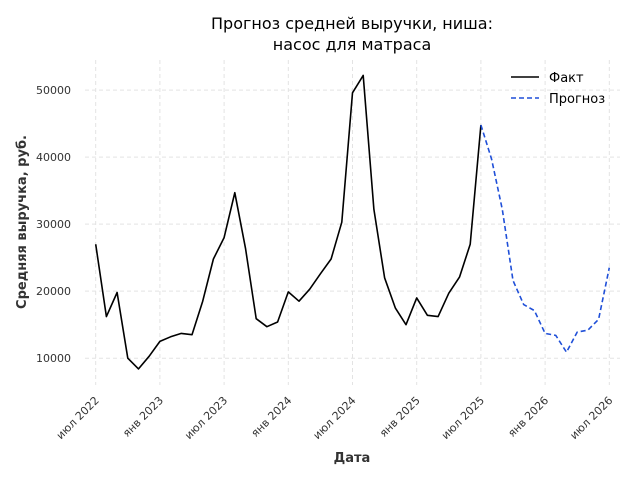  Describe the element at coordinates (558, 89) in the screenshot. I see `legend: Факт Прогноз` at that location.